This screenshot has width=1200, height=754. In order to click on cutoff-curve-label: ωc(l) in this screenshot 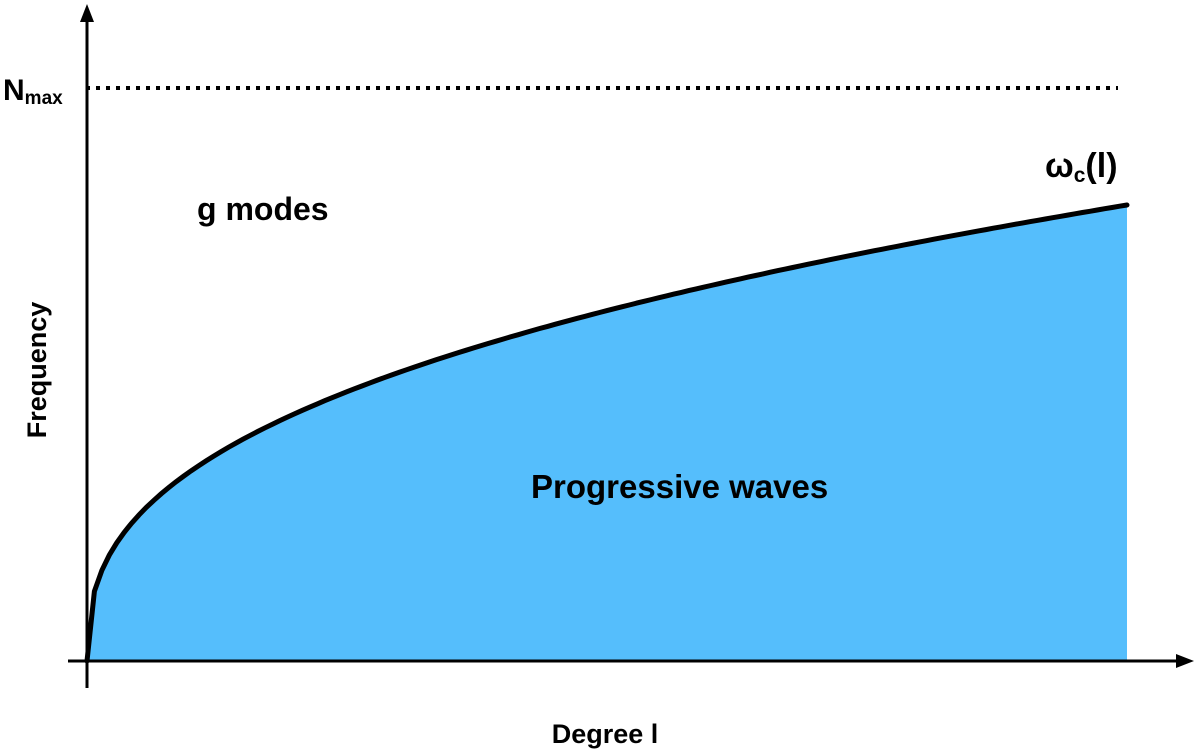, I will do `click(1081, 167)`.